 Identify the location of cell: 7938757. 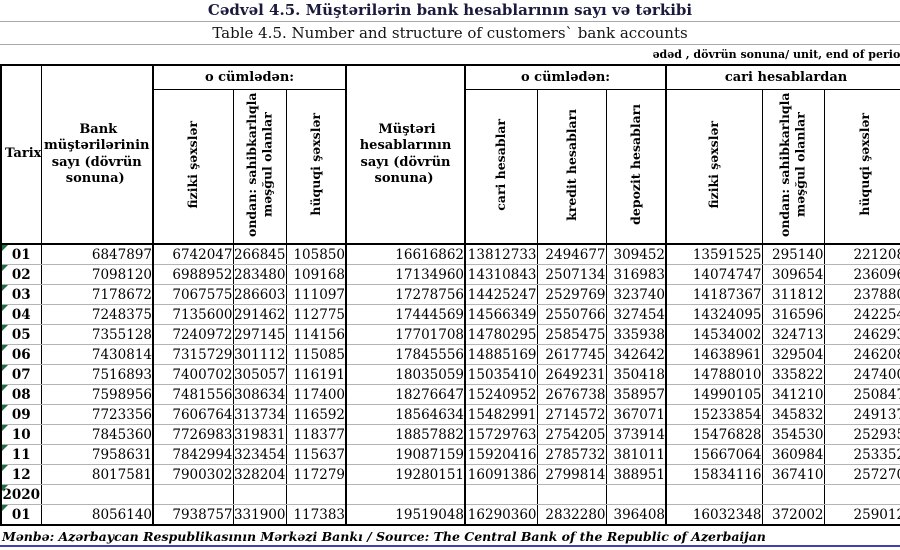
(193, 515).